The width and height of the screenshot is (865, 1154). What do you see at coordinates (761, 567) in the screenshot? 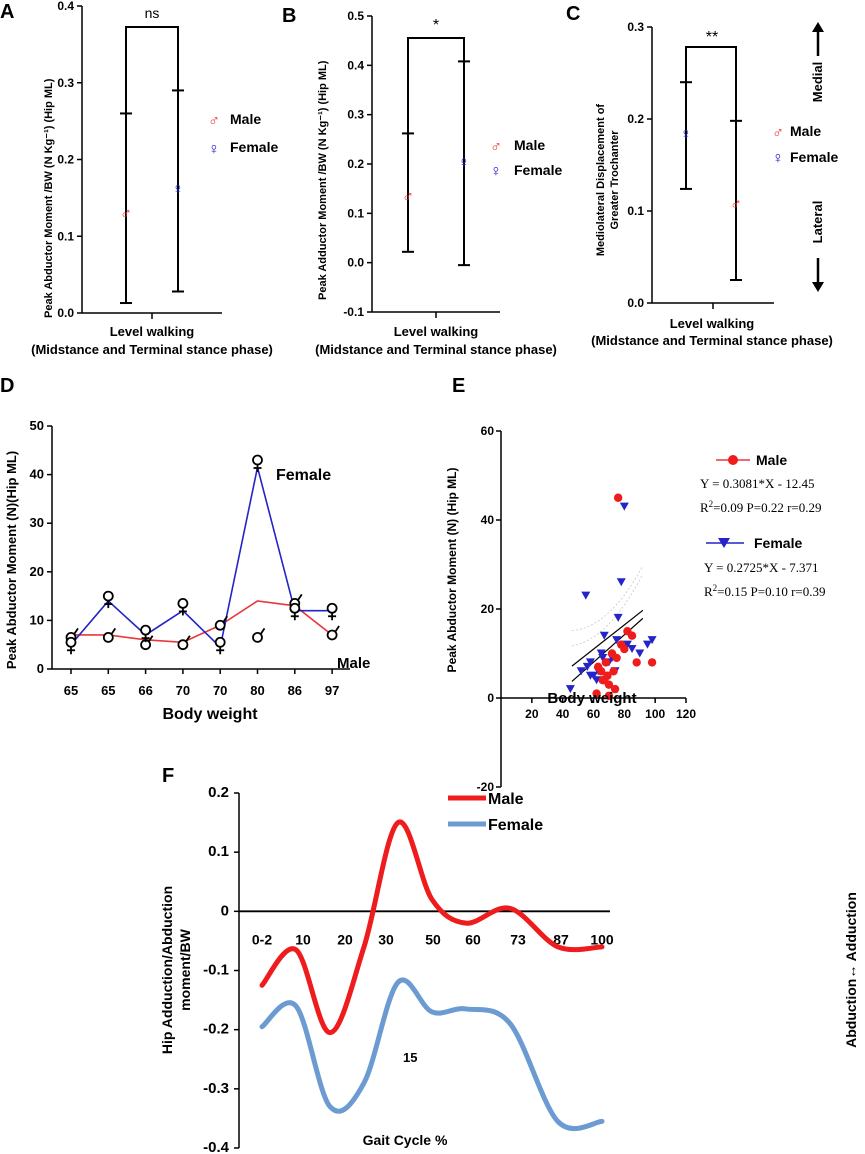
I see `stats-female-eq: Y = 0.2725*X - 7.371` at bounding box center [761, 567].